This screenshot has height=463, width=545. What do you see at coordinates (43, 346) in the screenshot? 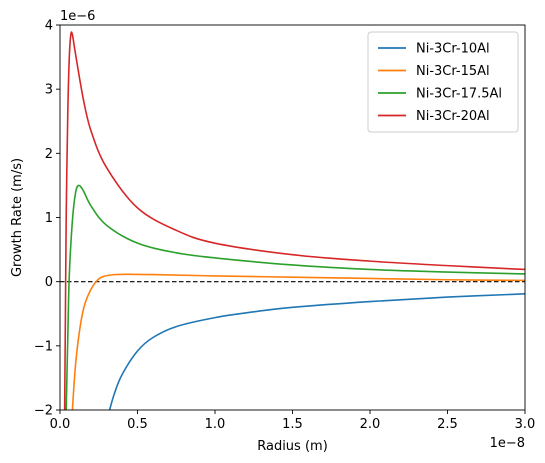
I see `y-tick-label: −1` at bounding box center [43, 346].